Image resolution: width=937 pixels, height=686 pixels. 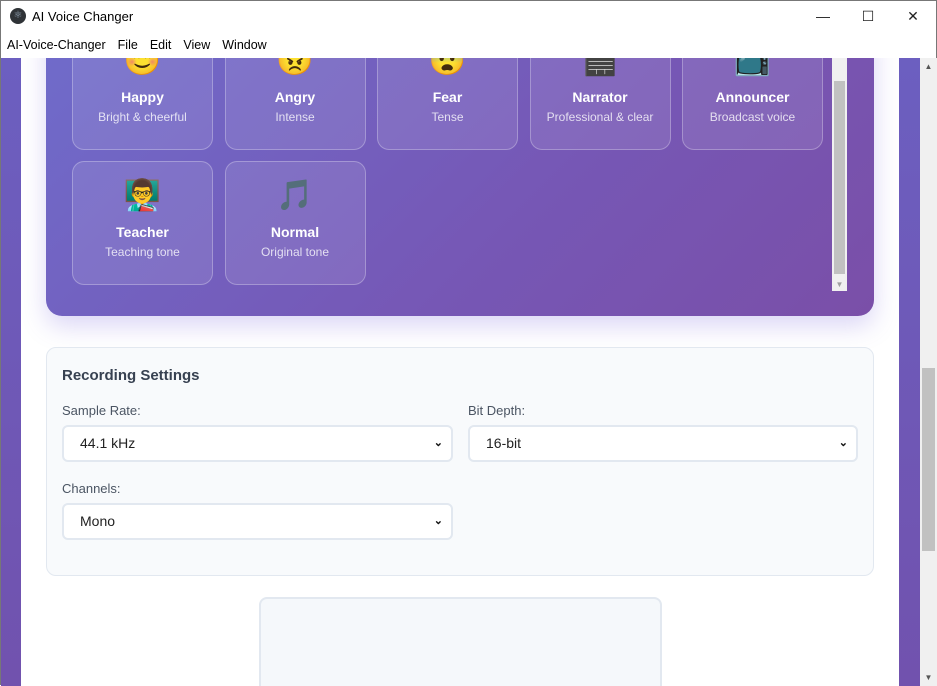 What do you see at coordinates (142, 252) in the screenshot?
I see `voice-description: Teaching tone` at bounding box center [142, 252].